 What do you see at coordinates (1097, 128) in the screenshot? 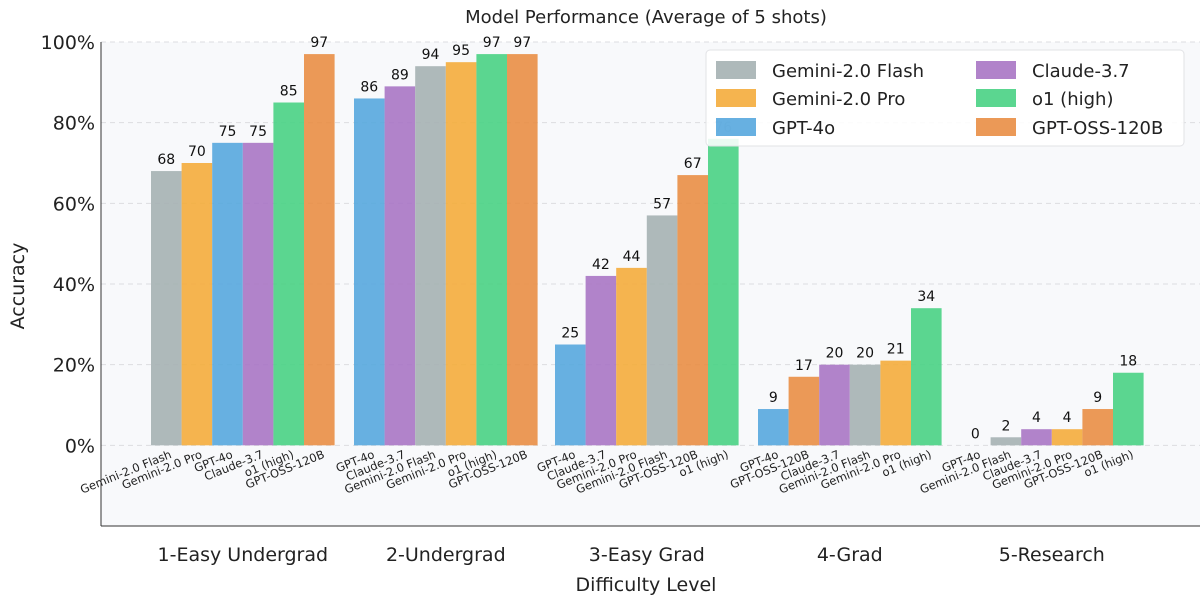
I see `legend-label: GPT-OSS-120B` at bounding box center [1097, 128].